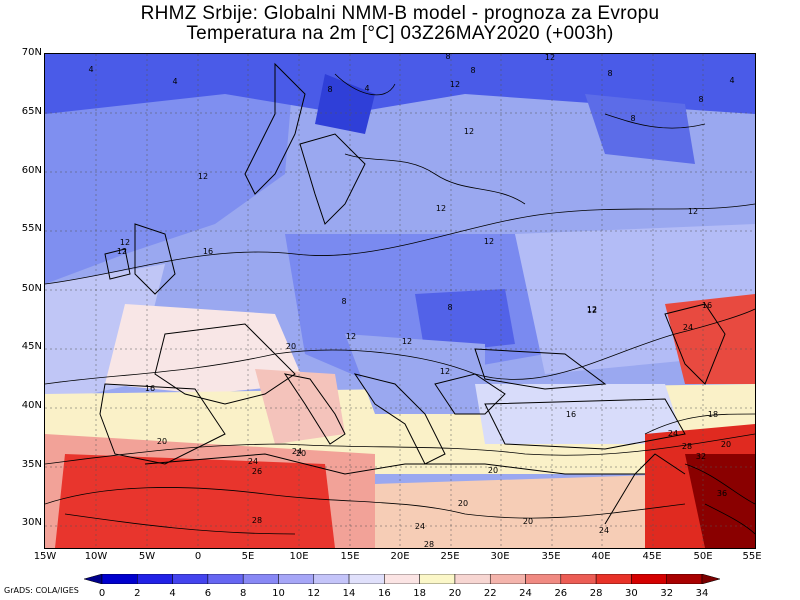  Describe the element at coordinates (702, 593) in the screenshot. I see `colorbar-tick-label: 34` at that location.